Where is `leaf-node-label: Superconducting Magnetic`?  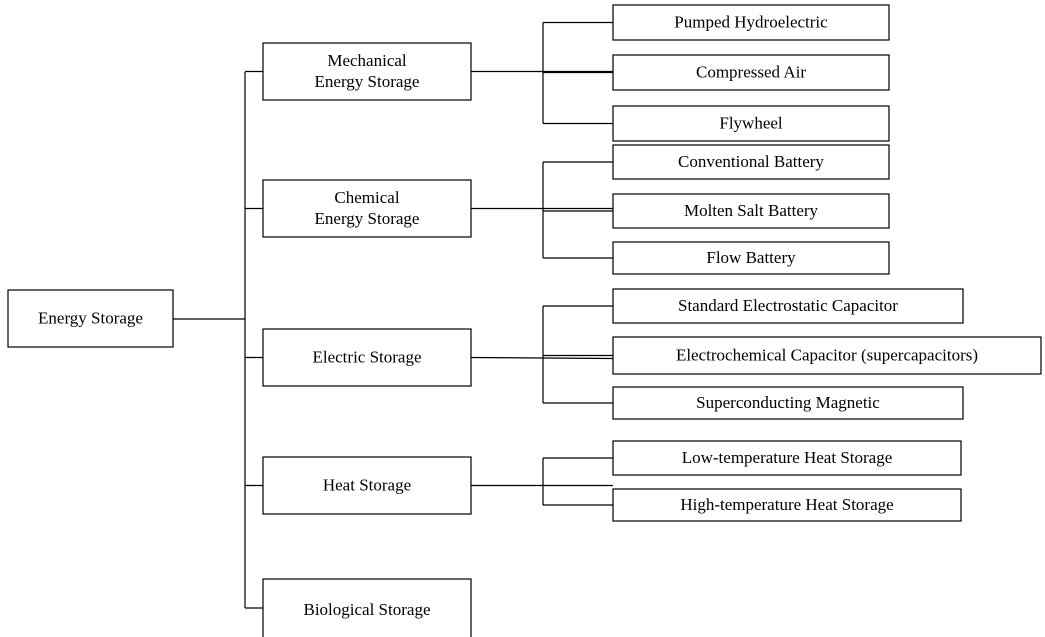
leaf-node-label: Superconducting Magnetic is located at coordinates (788, 402).